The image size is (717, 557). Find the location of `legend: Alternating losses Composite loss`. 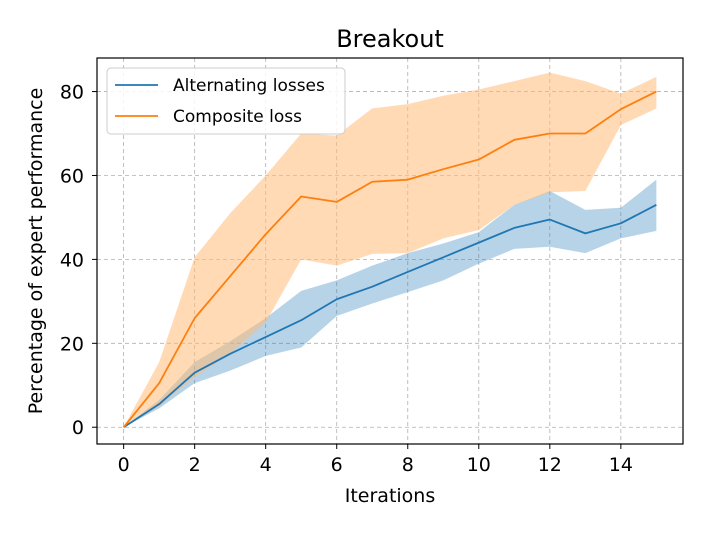

legend: Alternating losses Composite loss is located at coordinates (226, 101).